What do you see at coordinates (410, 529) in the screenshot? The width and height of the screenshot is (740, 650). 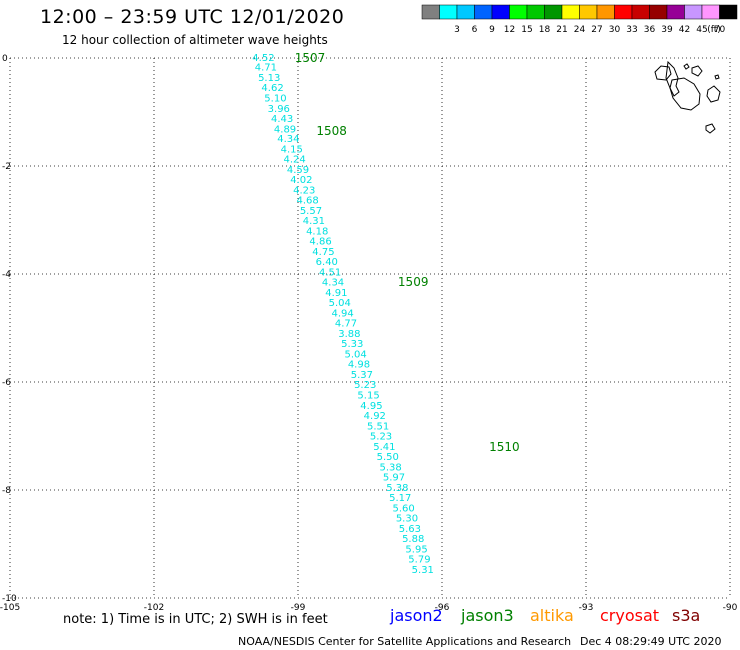 I see `wave-height-reading: 5.63` at bounding box center [410, 529].